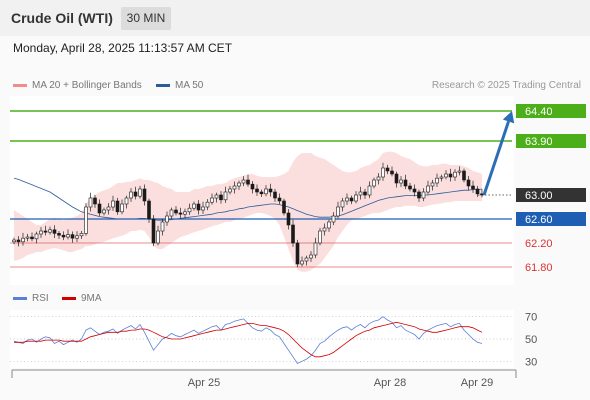  Describe the element at coordinates (40, 298) in the screenshot. I see `legend-label: RSI` at that location.